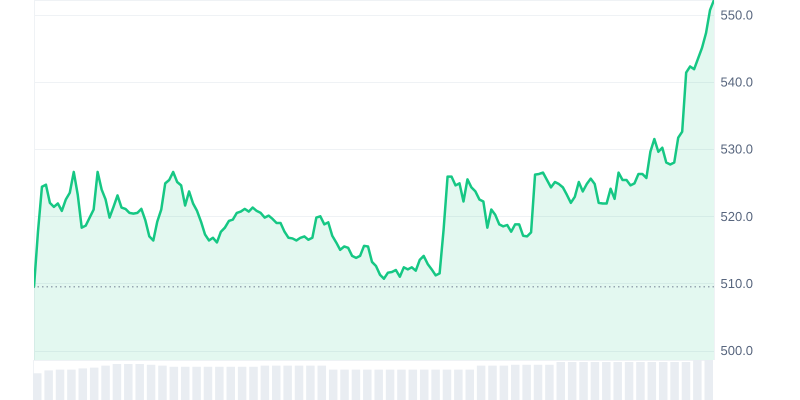 The height and width of the screenshot is (400, 800). Describe the element at coordinates (737, 149) in the screenshot. I see `y-tick-label: 530.0` at that location.